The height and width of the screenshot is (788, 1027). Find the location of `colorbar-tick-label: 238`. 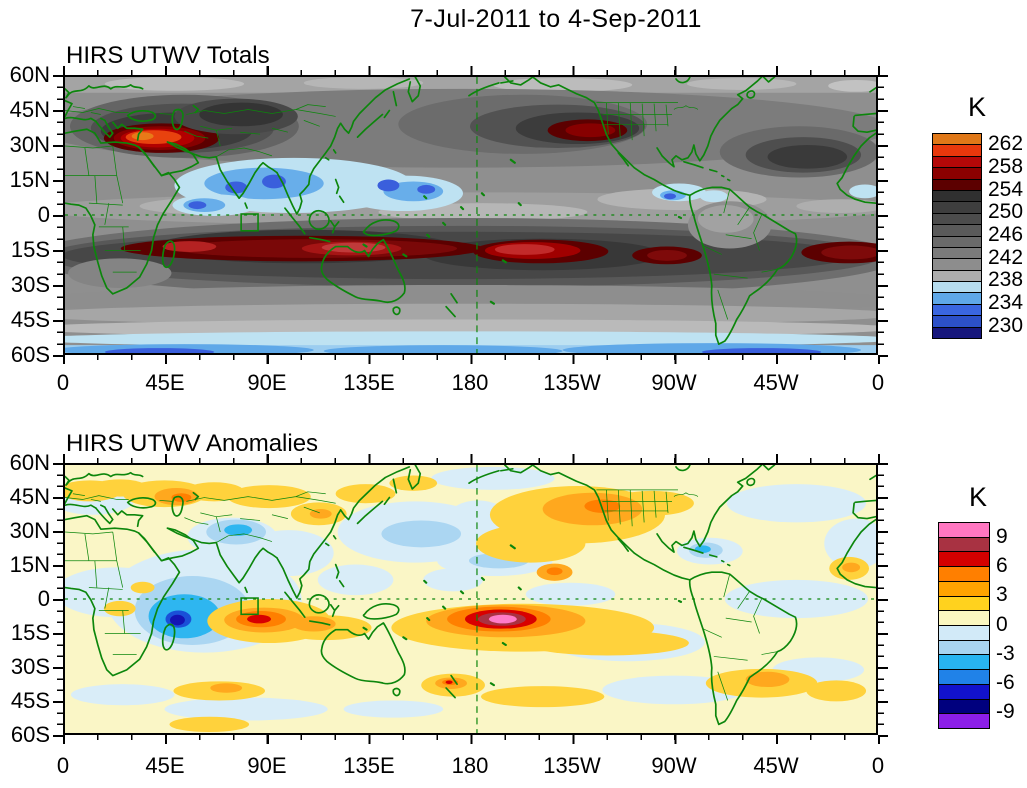

colorbar-tick-label: 238 is located at coordinates (1006, 279).